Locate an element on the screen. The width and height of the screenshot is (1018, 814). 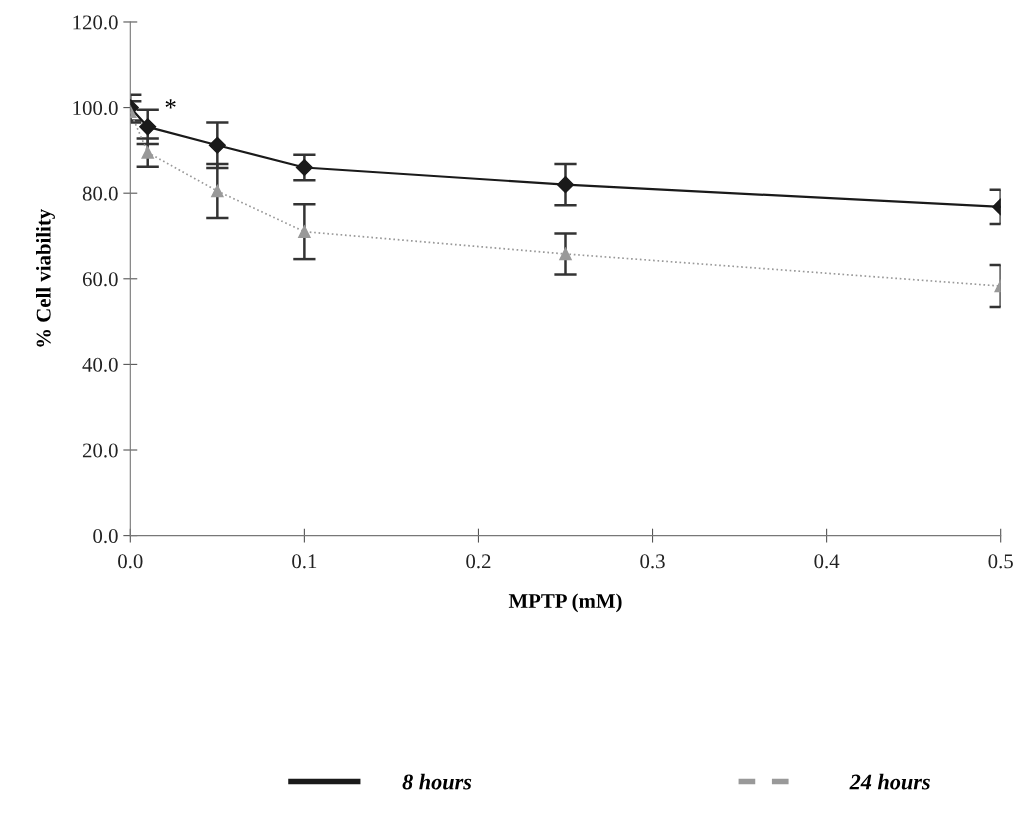
y-tick-label: 80.0 is located at coordinates (100, 193).